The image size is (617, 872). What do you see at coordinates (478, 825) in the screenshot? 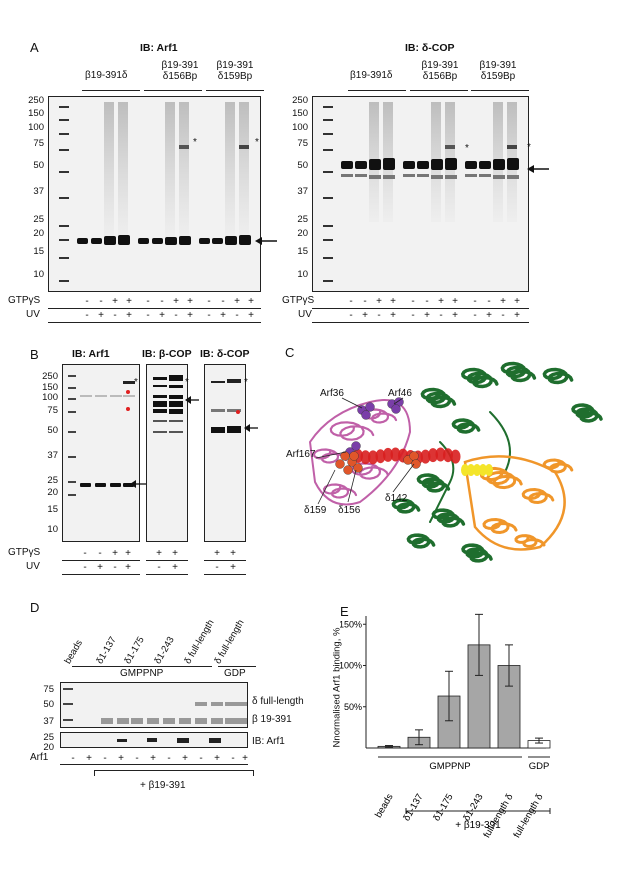
I see `bracket-label: + β19-391` at bounding box center [478, 825].